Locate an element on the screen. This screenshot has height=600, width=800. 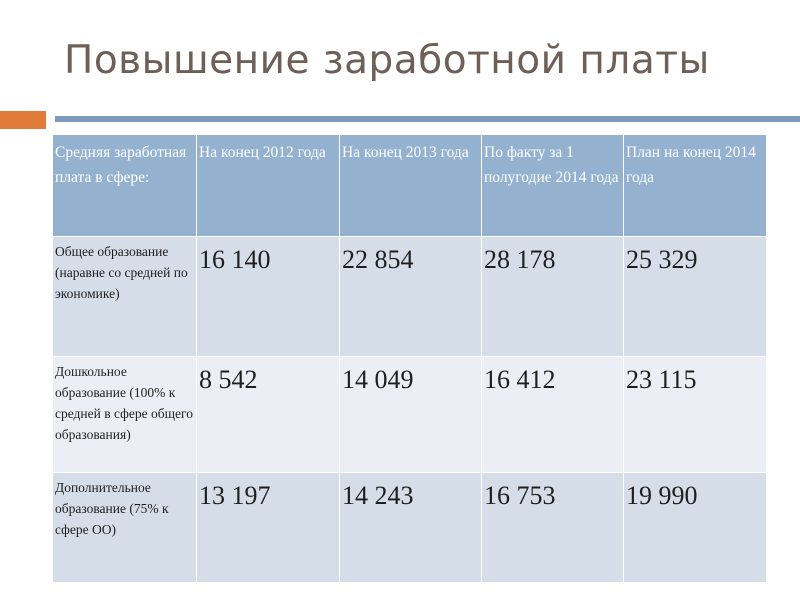
cell-value: 23 115 is located at coordinates (695, 414).